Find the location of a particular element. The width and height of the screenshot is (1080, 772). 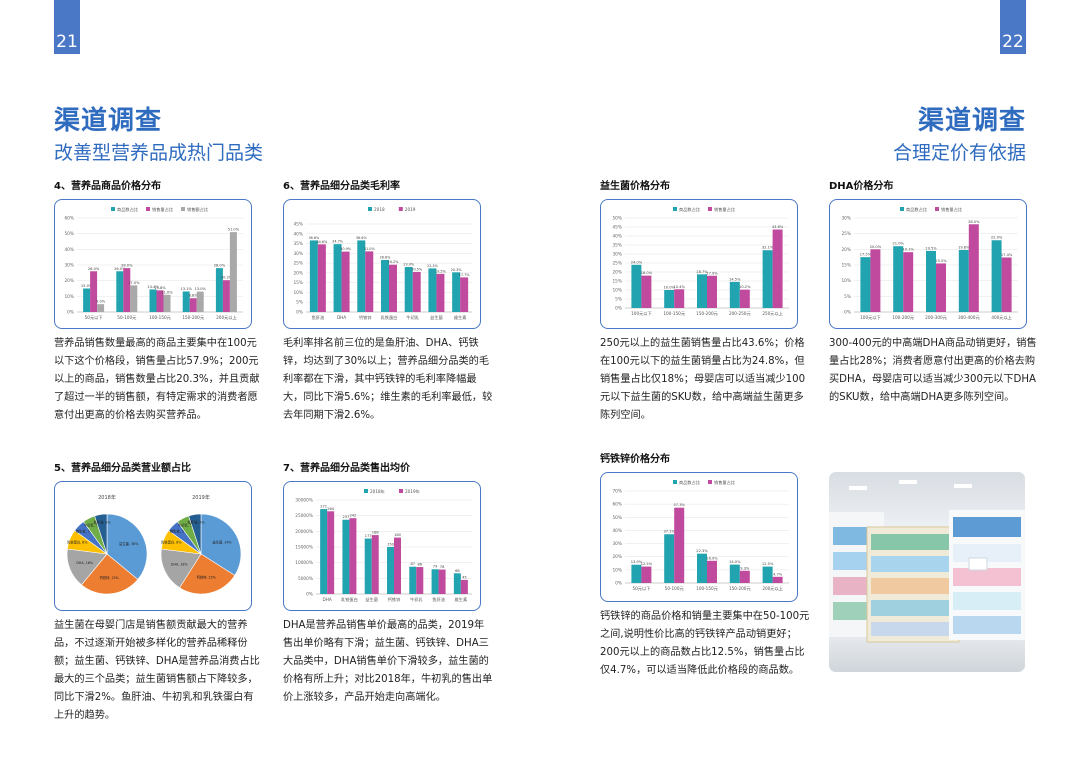

data-label: 31.0% is located at coordinates (370, 249).